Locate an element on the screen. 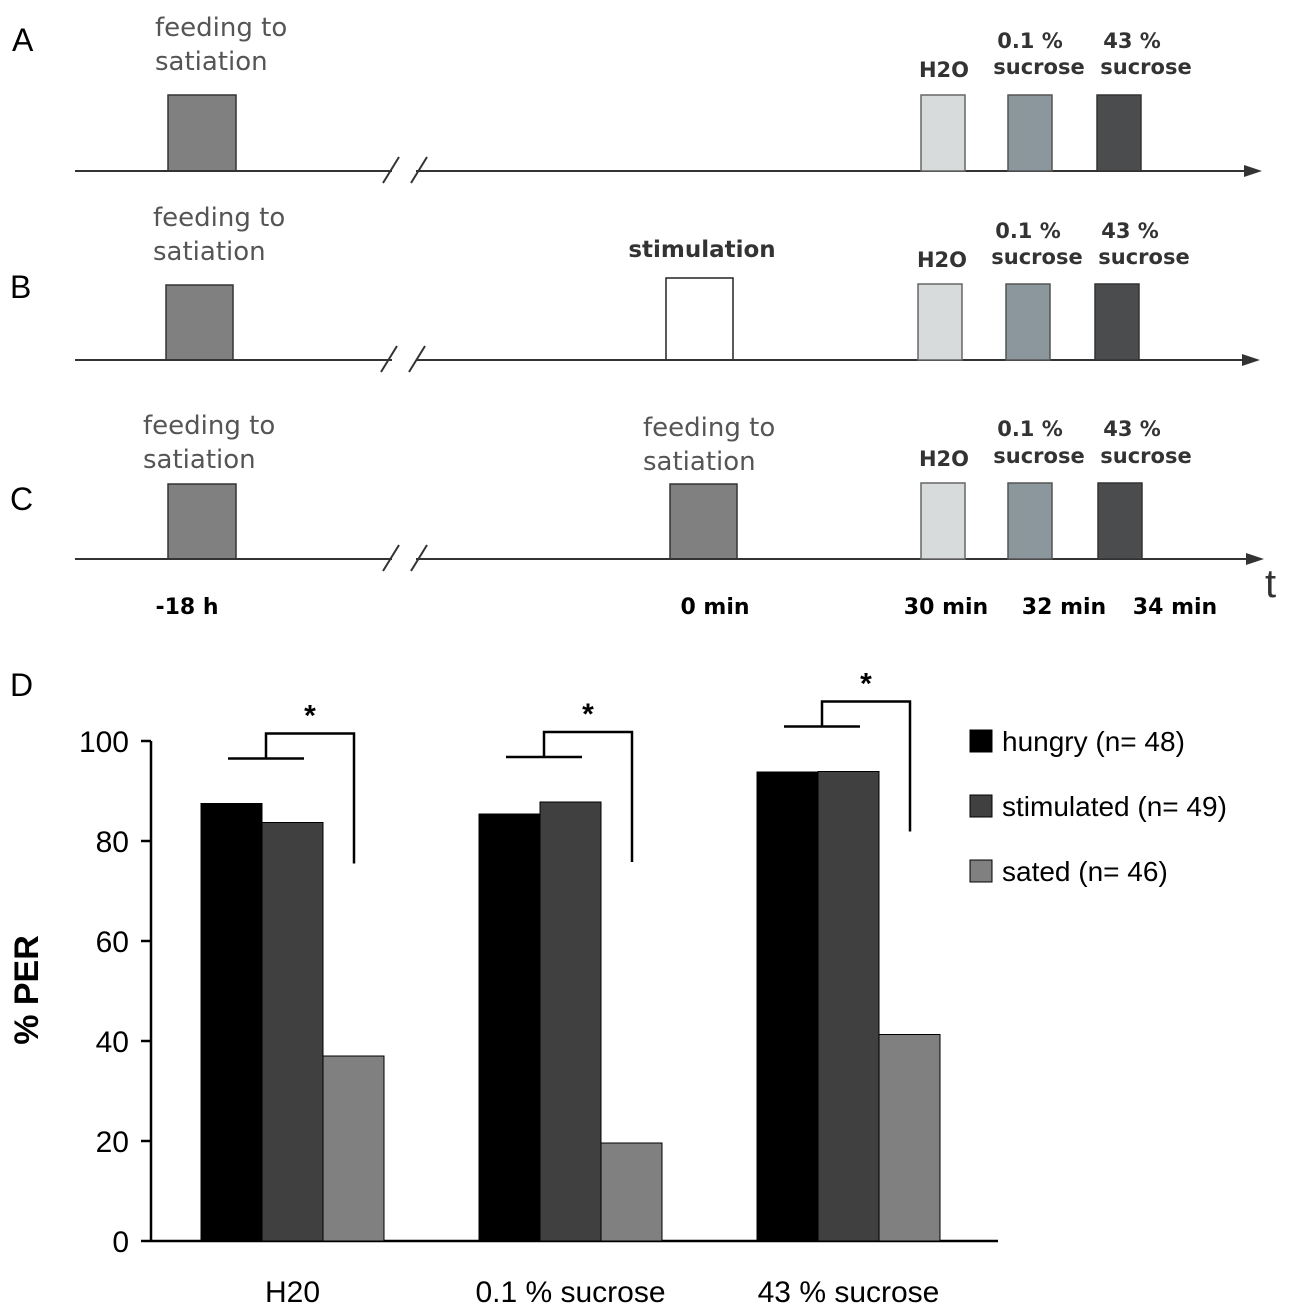 This screenshot has height=1311, width=1293. feeding-label-a-line2: satiation is located at coordinates (211, 62).